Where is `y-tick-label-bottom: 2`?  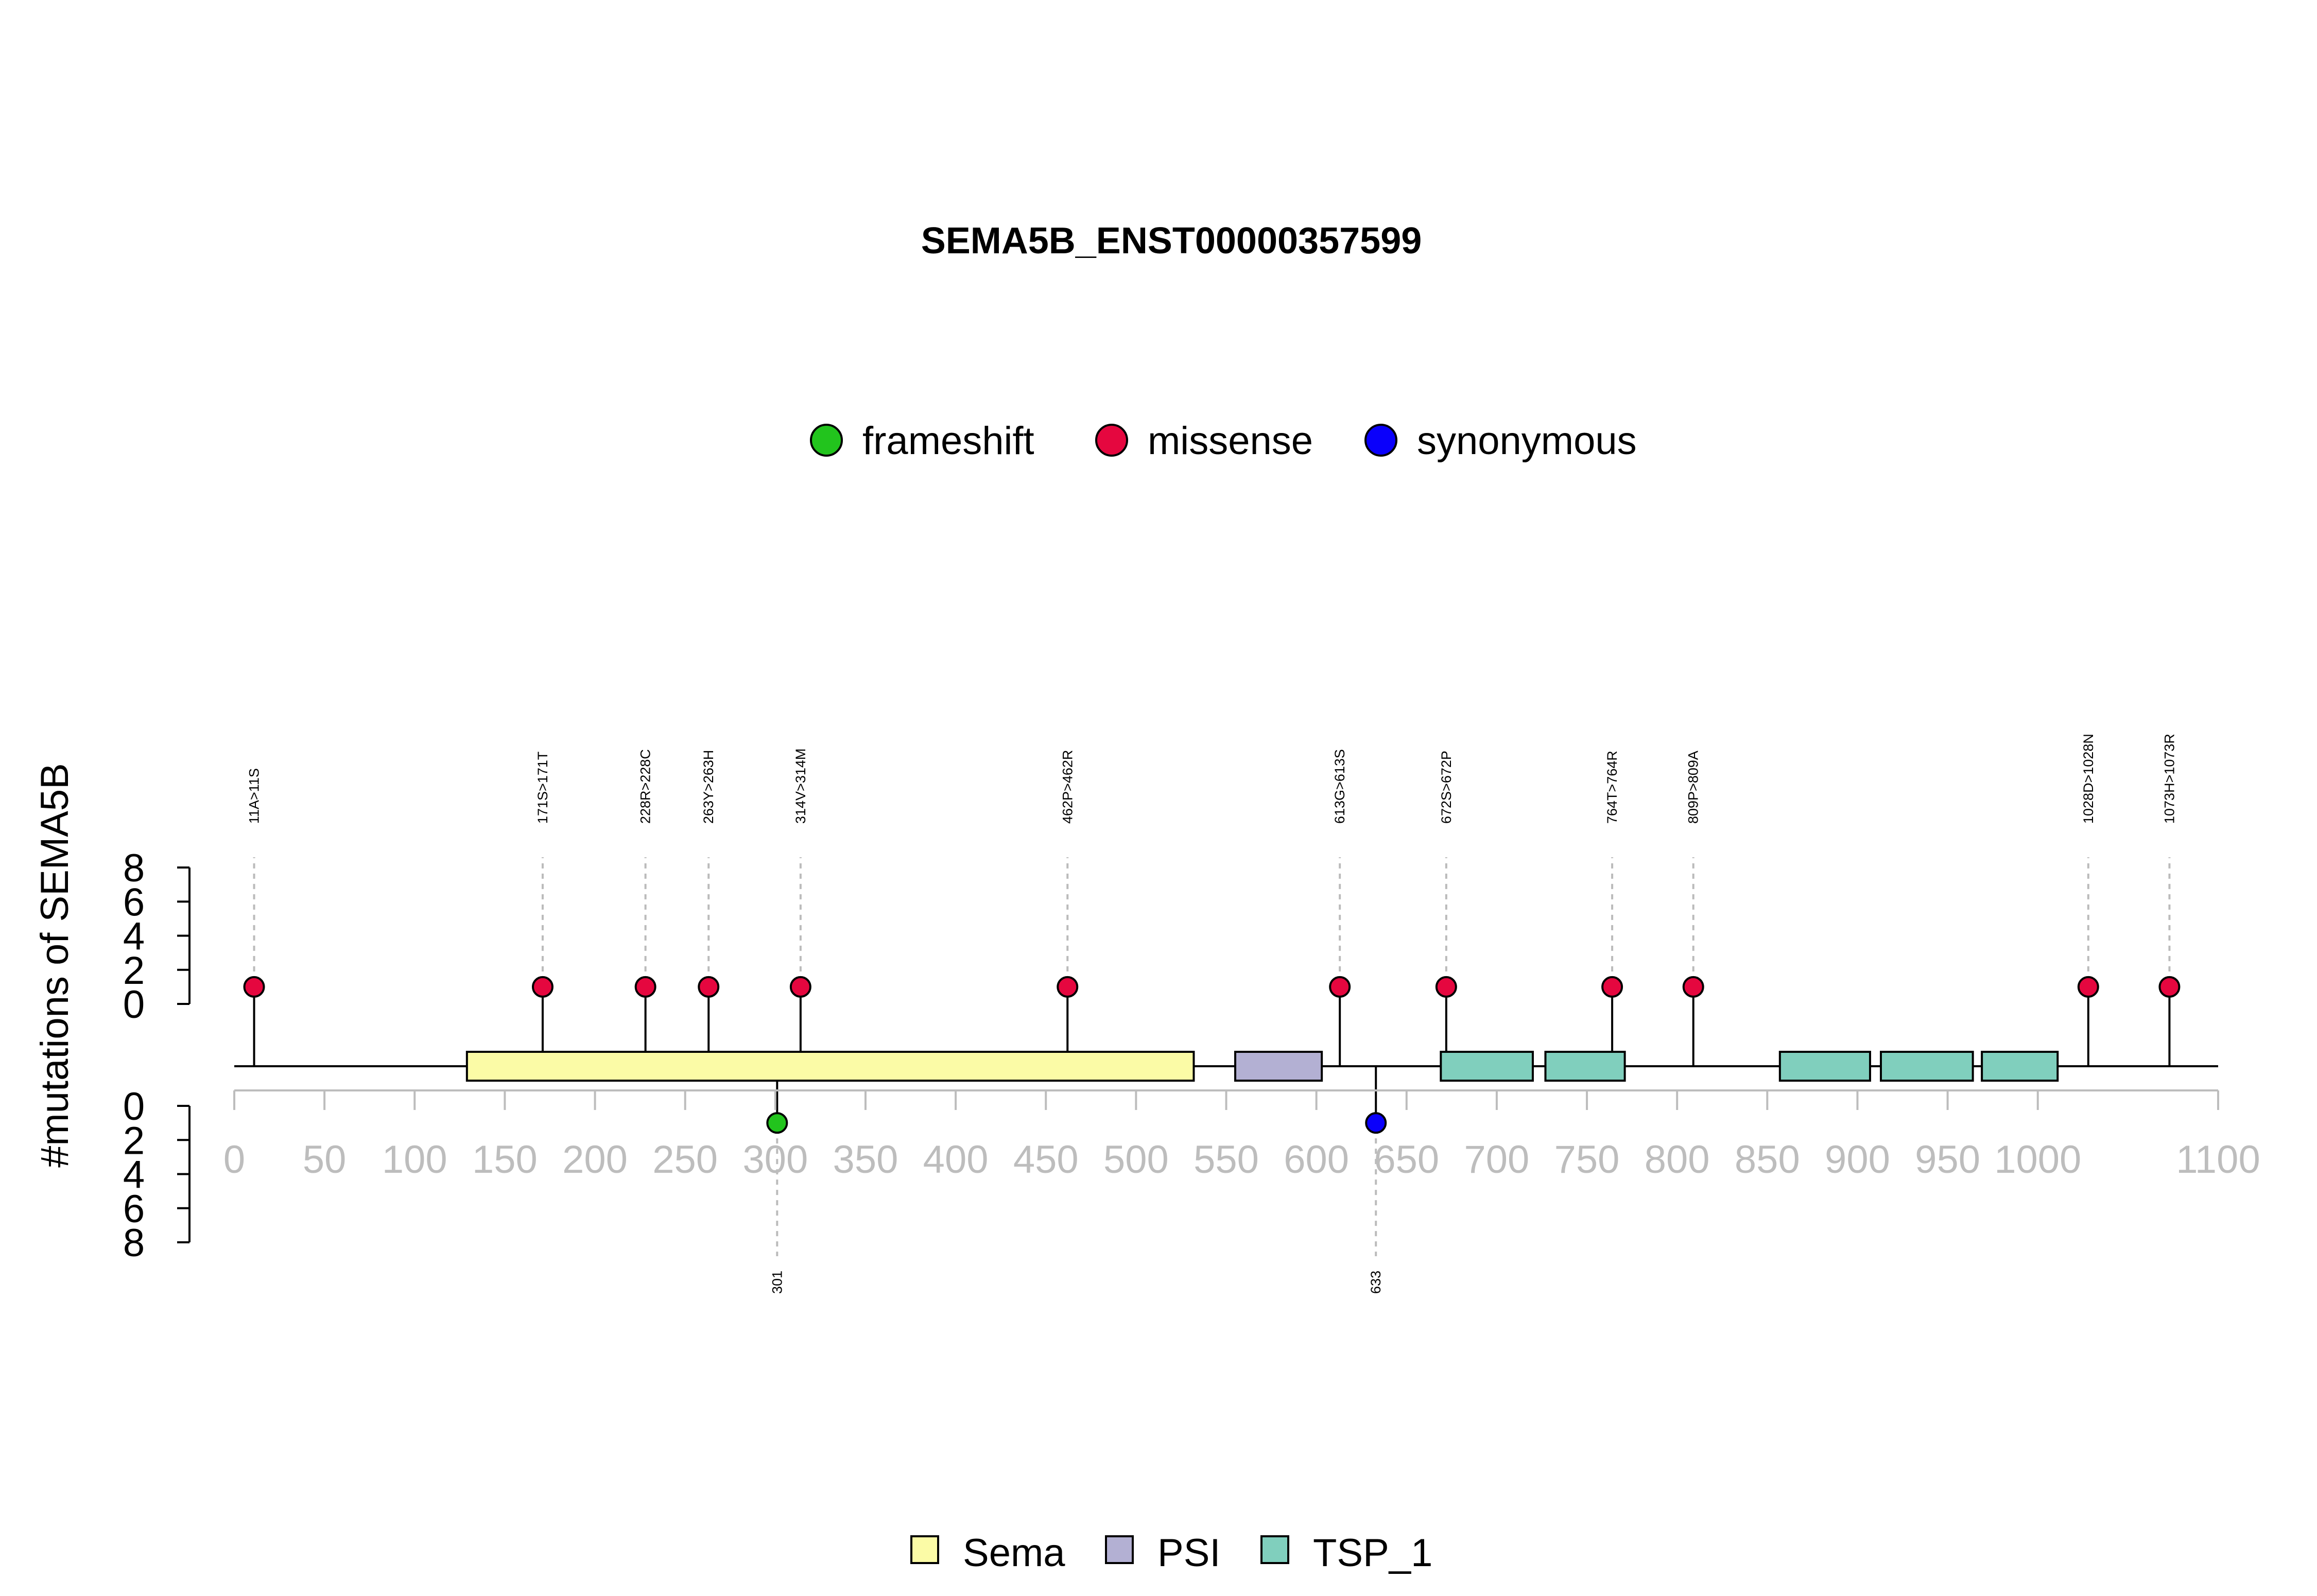 y-tick-label-bottom: 2 is located at coordinates (134, 1141).